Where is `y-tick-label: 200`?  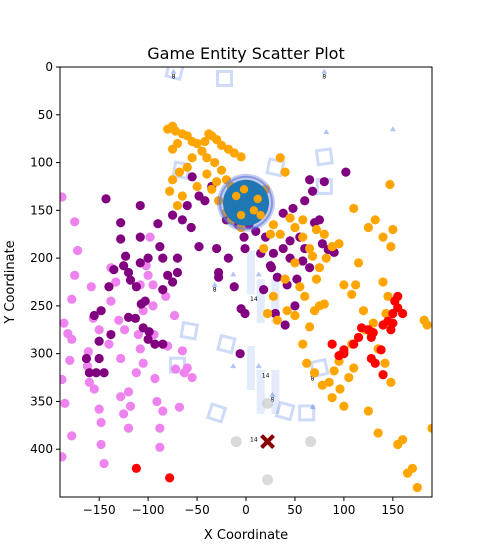 y-tick-label: 200 is located at coordinates (41, 258).